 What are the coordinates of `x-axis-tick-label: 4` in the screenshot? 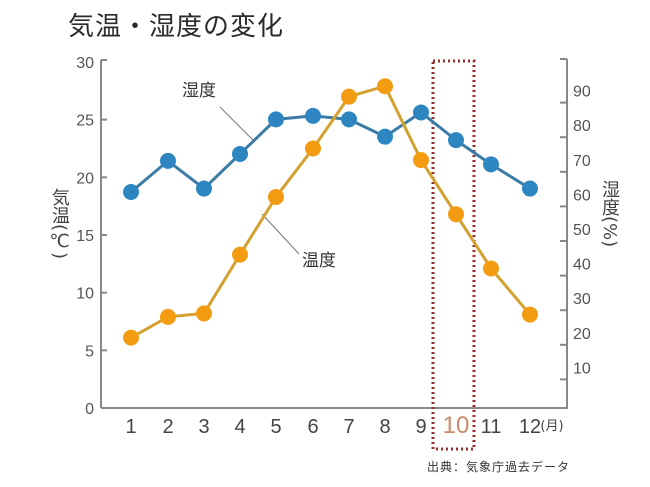 It's located at (239, 427).